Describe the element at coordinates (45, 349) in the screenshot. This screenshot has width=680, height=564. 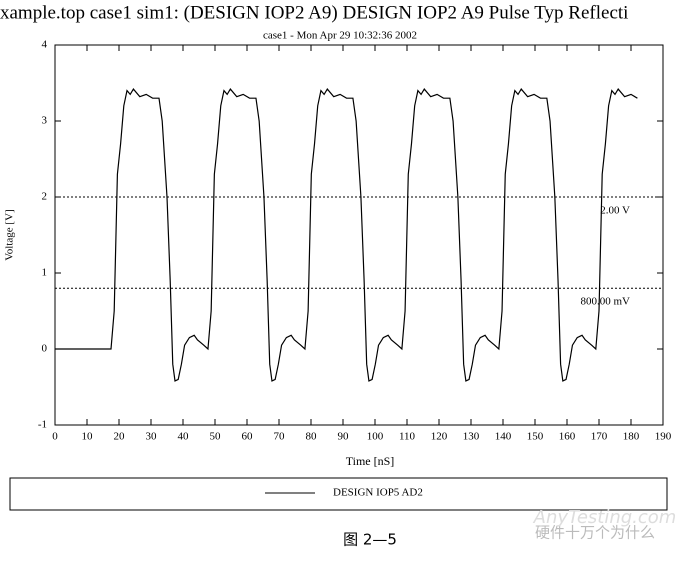
I see `y-tick-label: 0` at that location.